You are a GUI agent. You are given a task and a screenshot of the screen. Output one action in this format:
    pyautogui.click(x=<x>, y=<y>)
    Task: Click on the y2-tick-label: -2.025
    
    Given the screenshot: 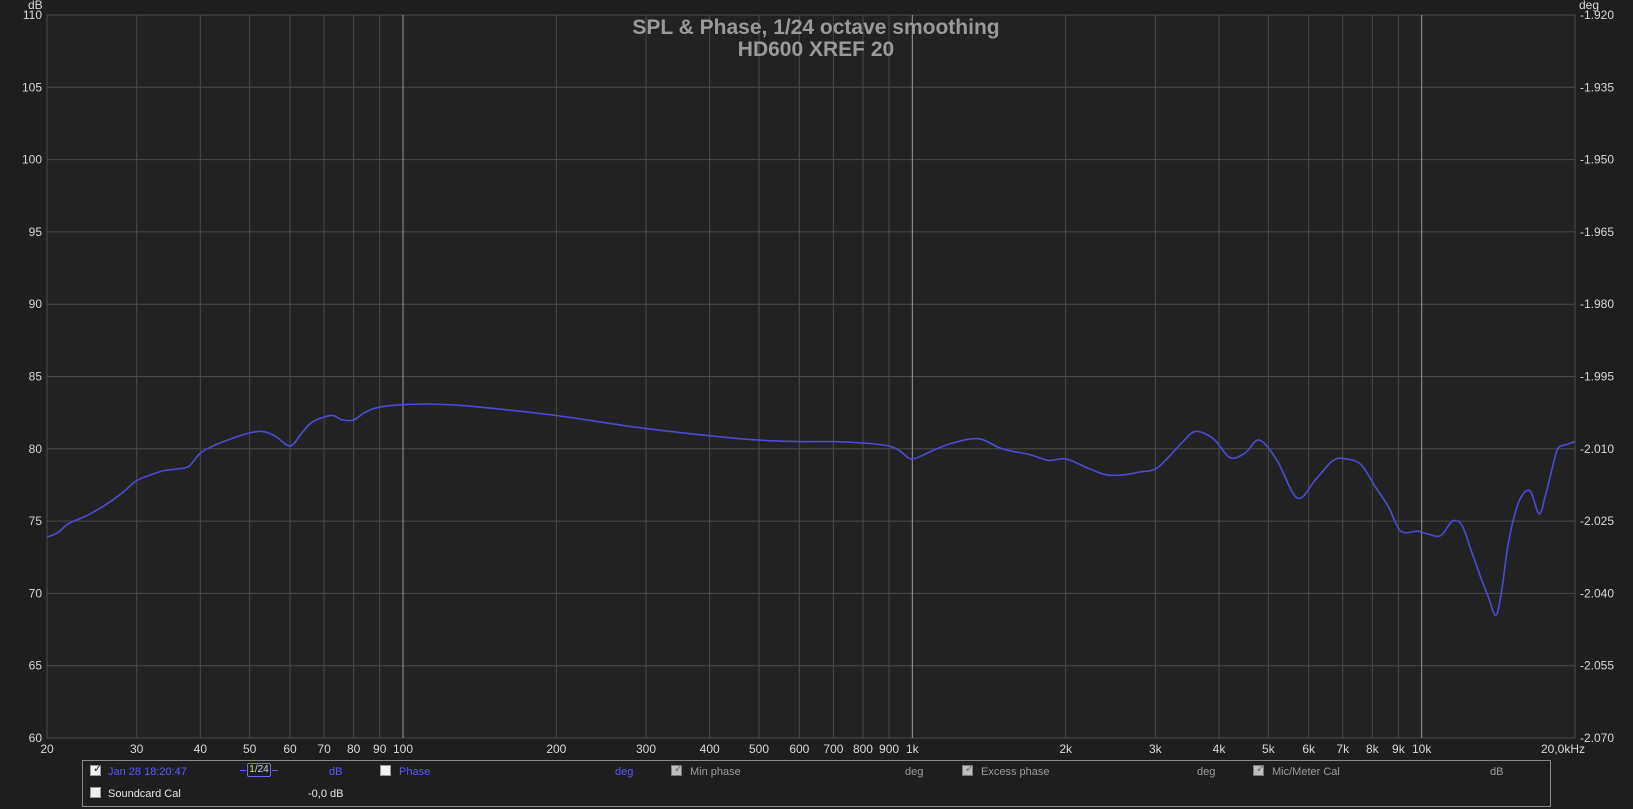 What is the action you would take?
    pyautogui.click(x=1597, y=521)
    